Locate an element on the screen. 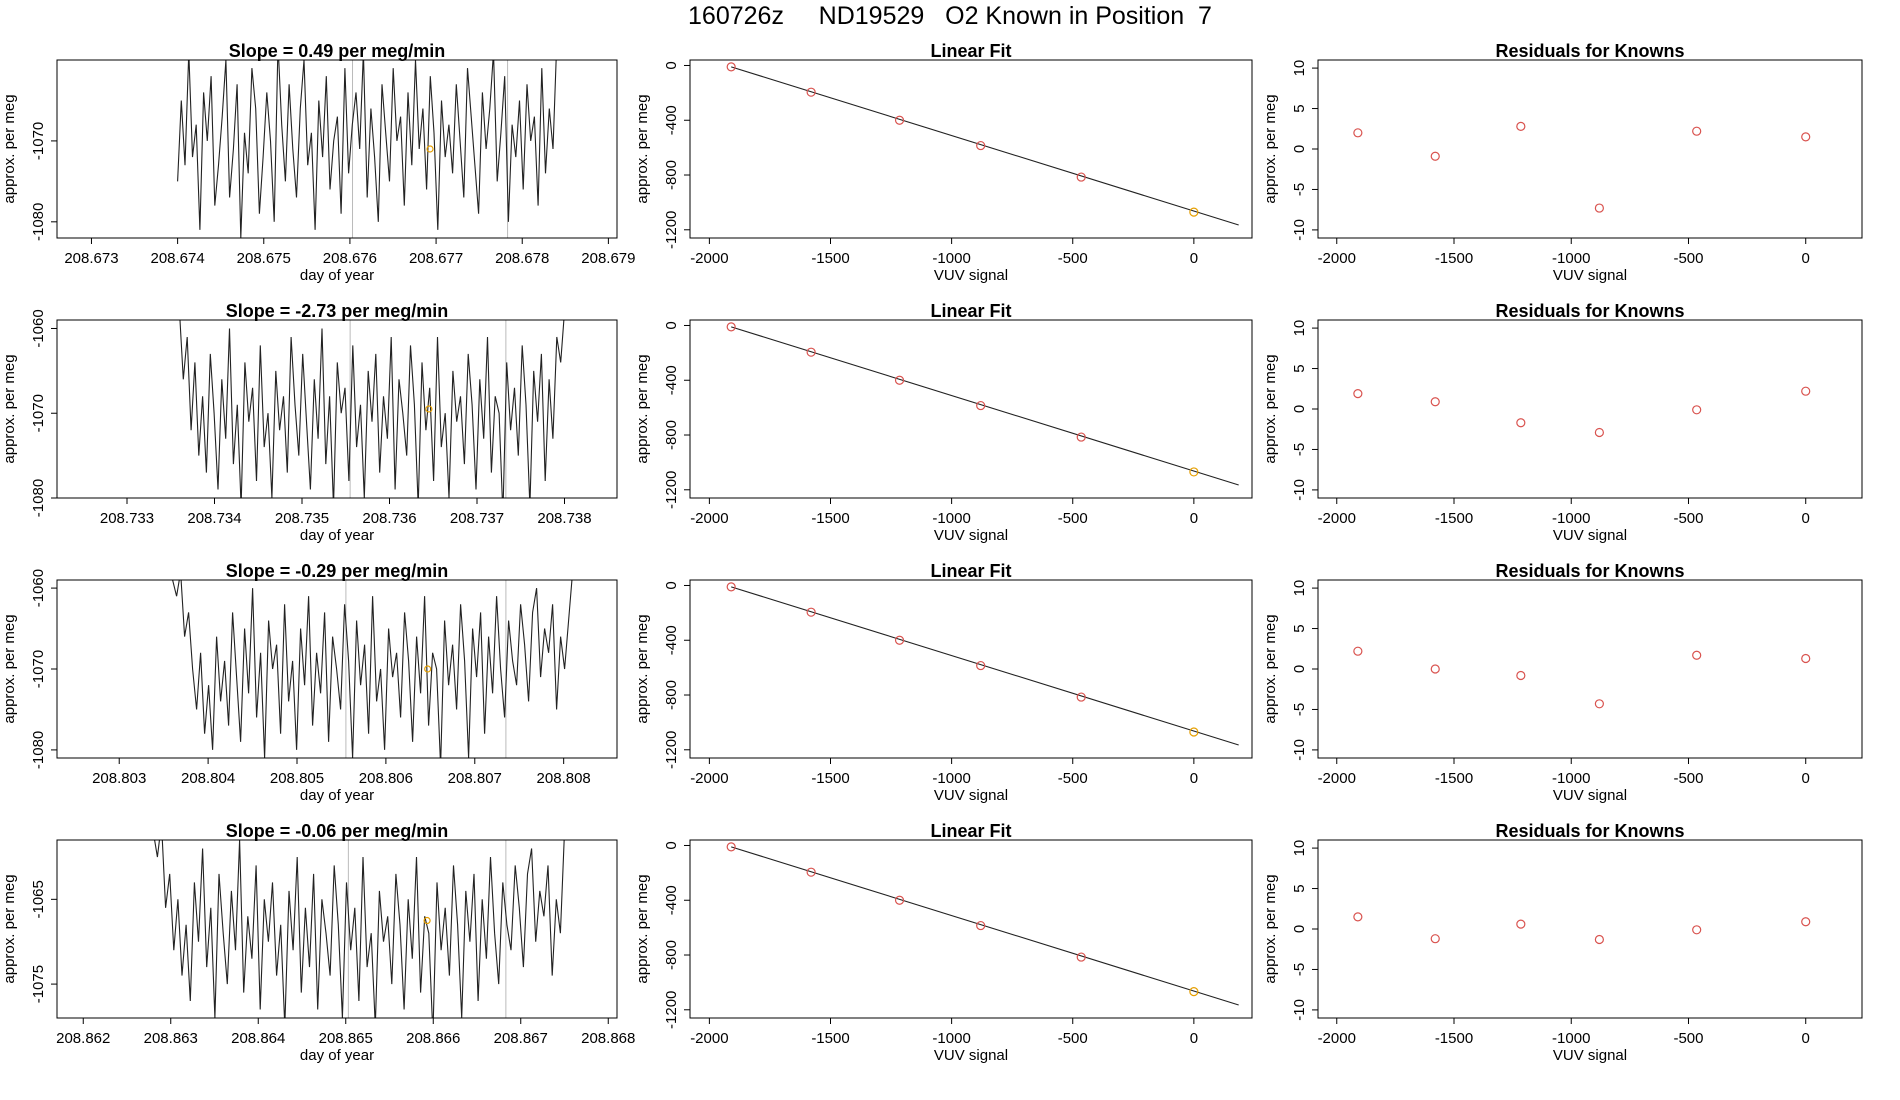  highlight-point is located at coordinates (430, 149).